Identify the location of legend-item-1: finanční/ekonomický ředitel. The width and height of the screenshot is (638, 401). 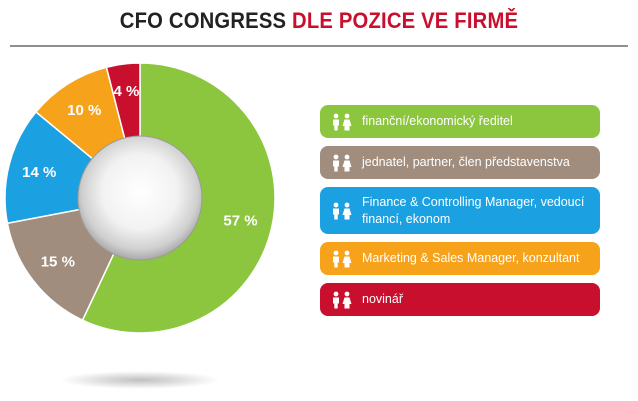
(460, 121).